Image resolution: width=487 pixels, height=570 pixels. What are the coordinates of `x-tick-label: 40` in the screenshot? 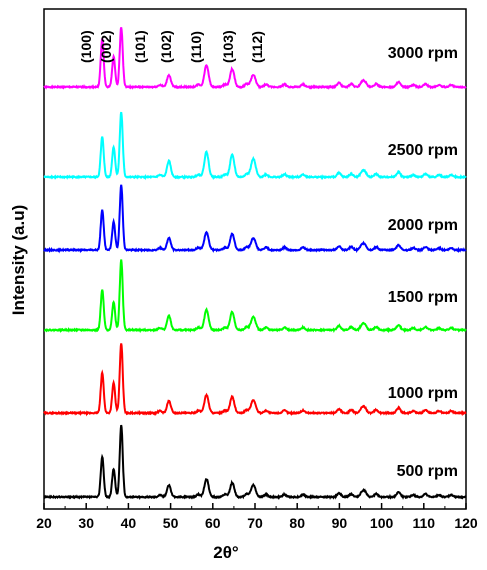 It's located at (129, 523).